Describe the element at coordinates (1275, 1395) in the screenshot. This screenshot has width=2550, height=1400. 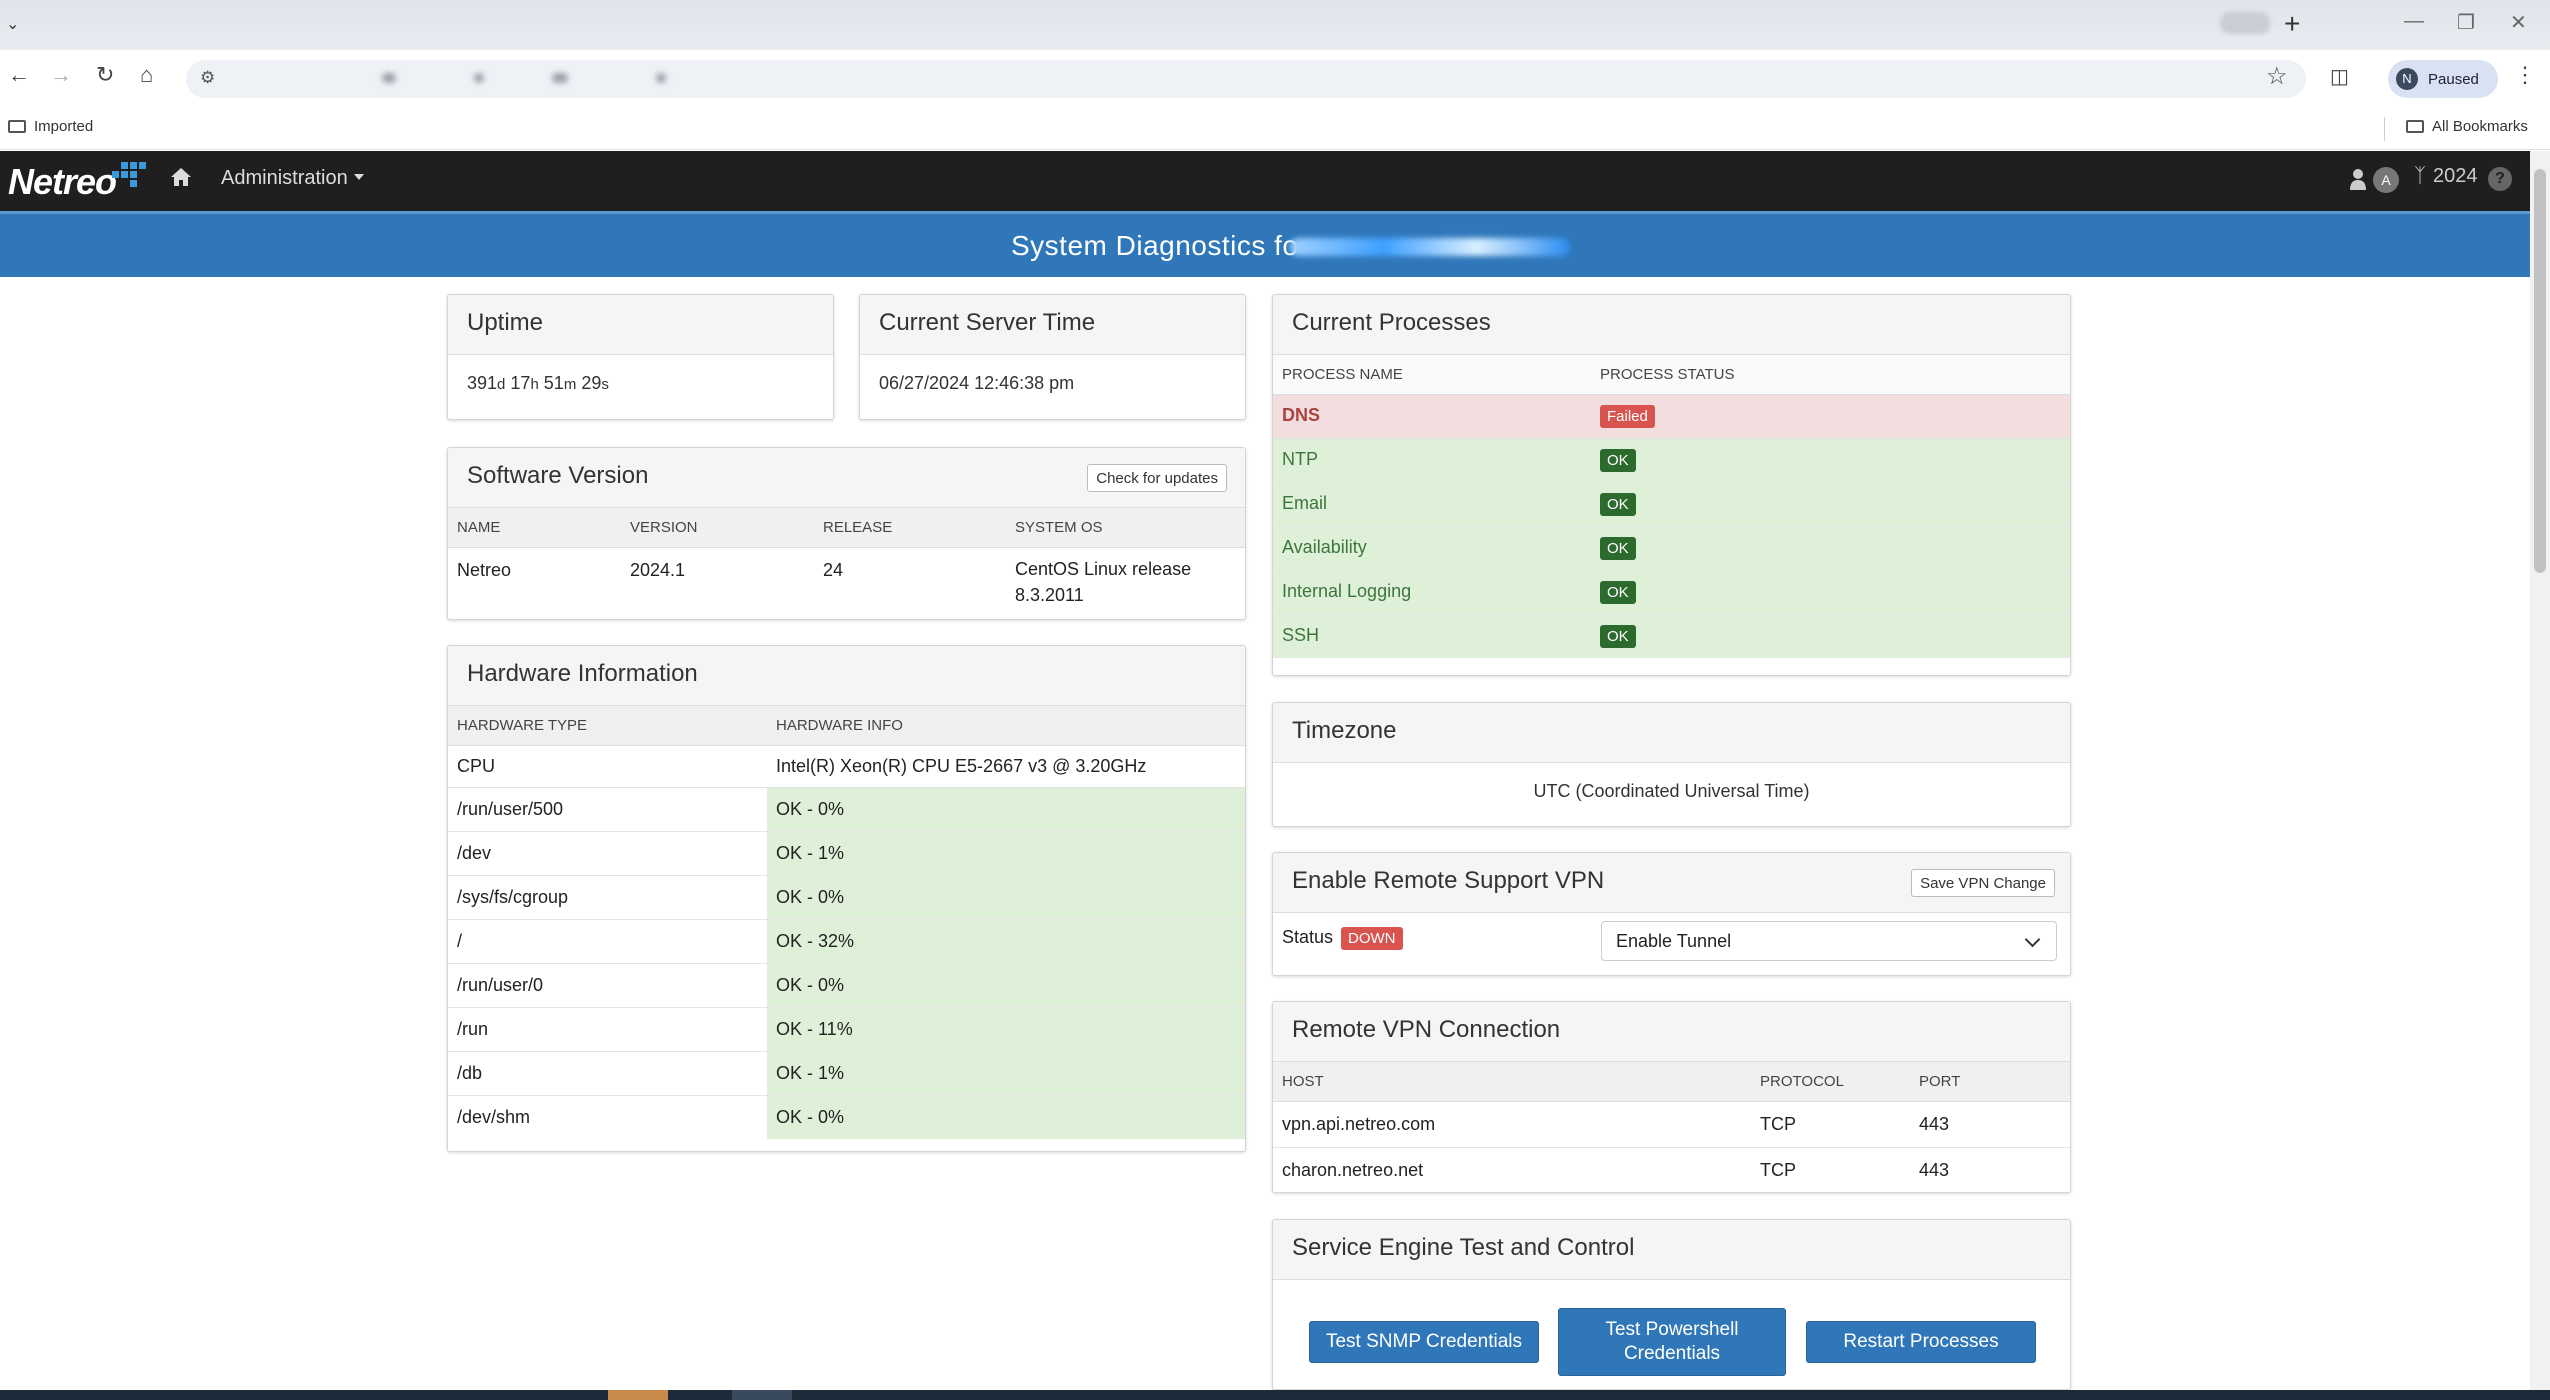
I see `os-taskbar` at that location.